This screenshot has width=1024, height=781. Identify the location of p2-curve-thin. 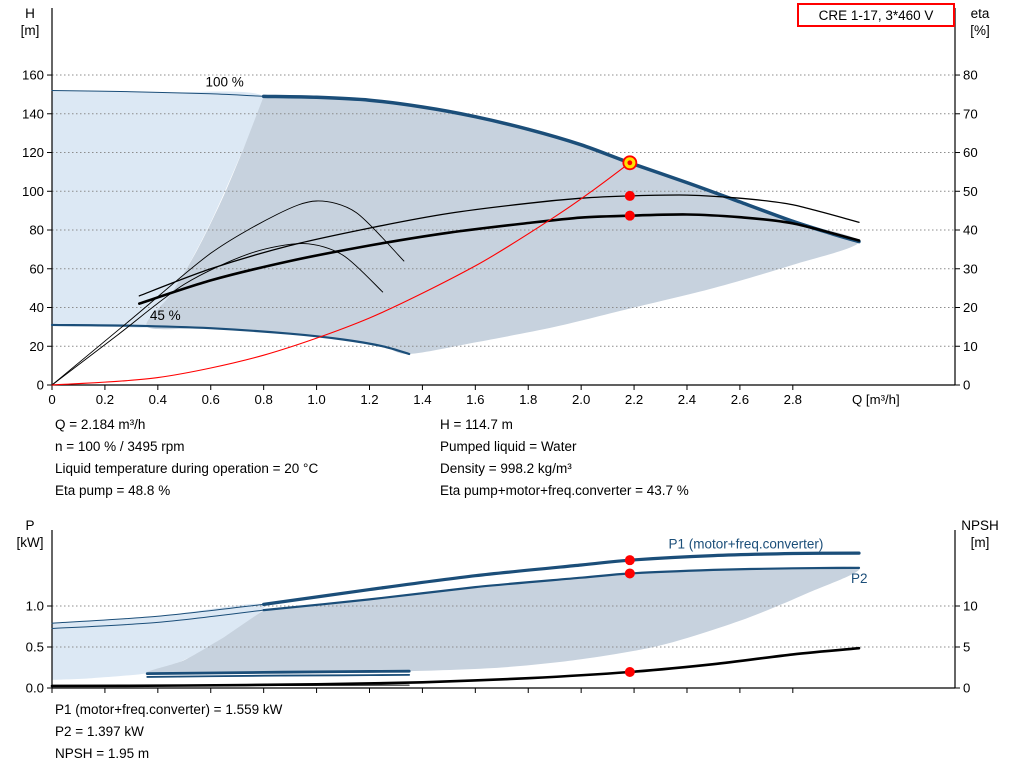
(158, 619).